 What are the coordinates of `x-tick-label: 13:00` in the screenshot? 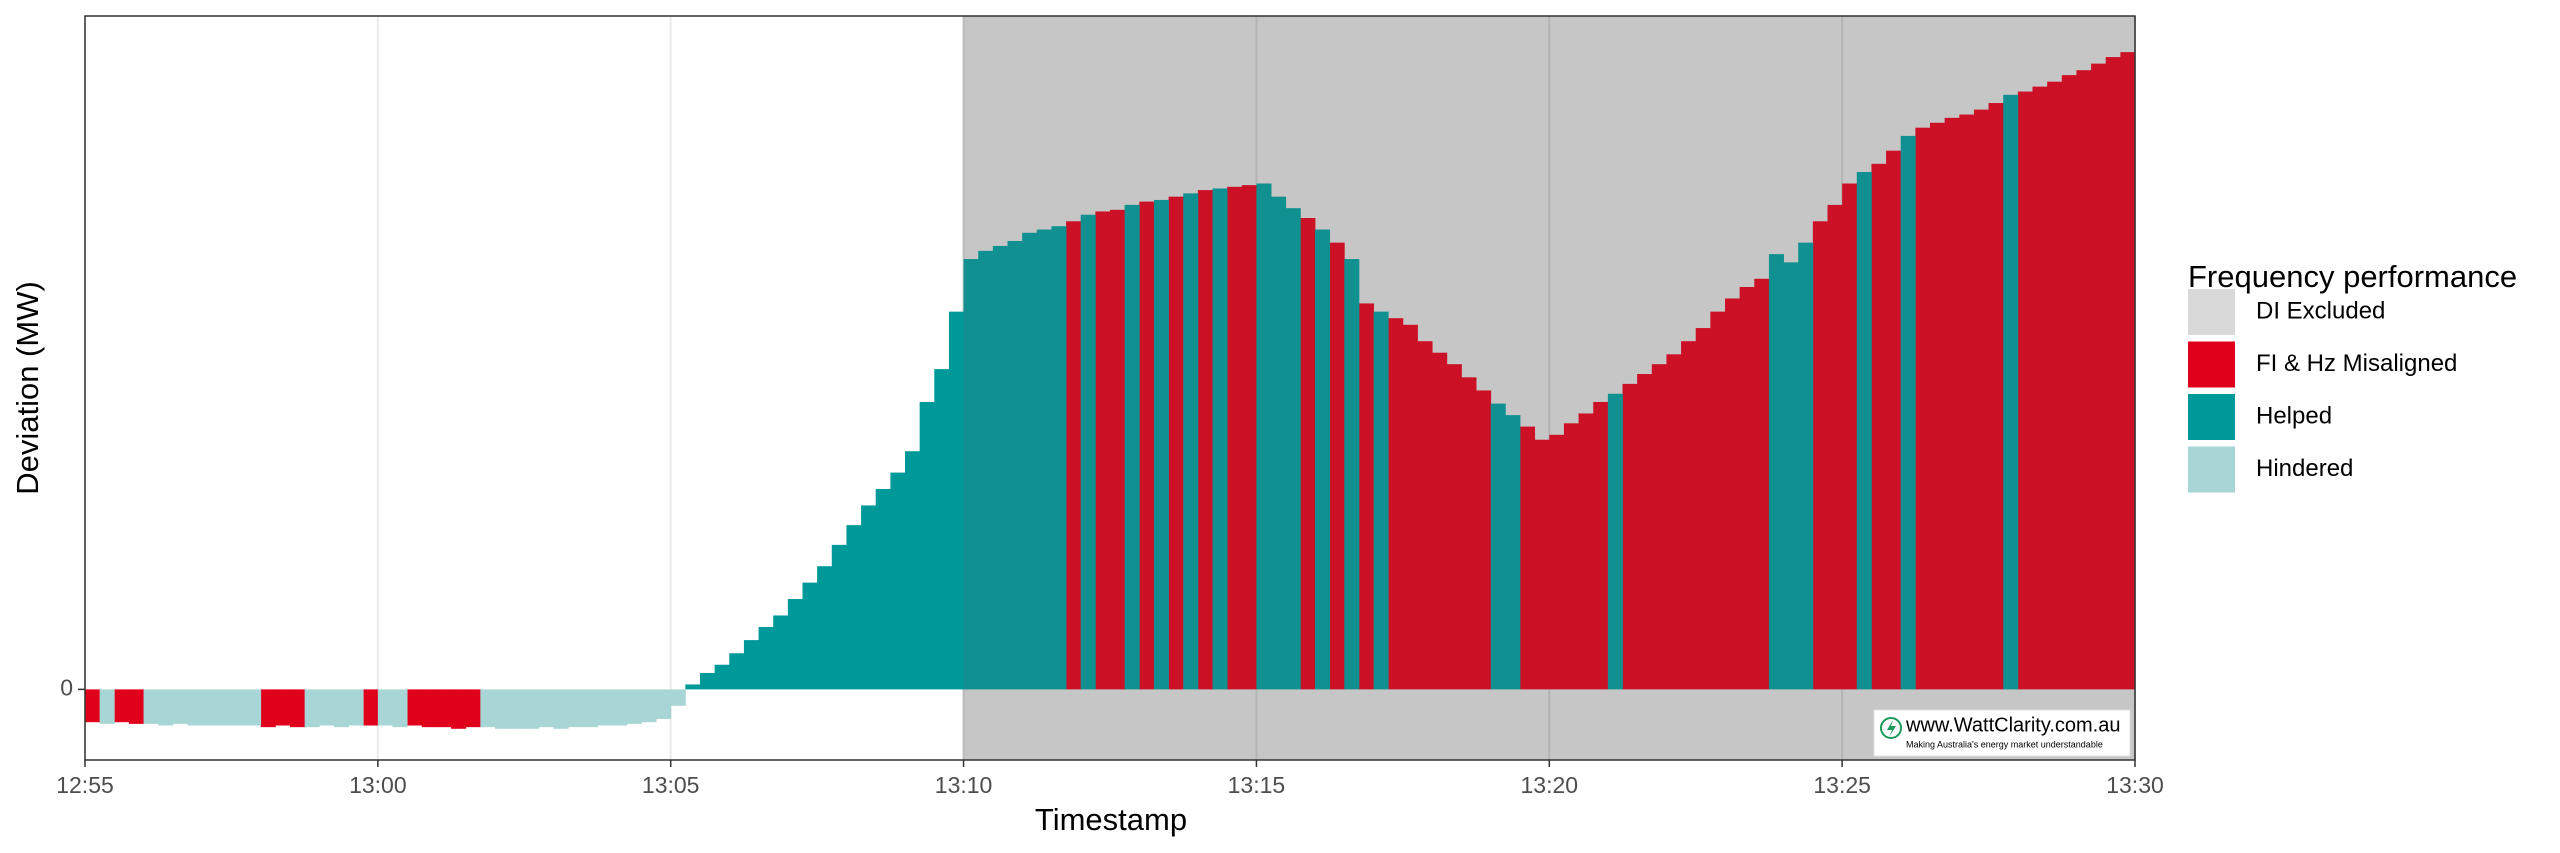 It's located at (378, 785).